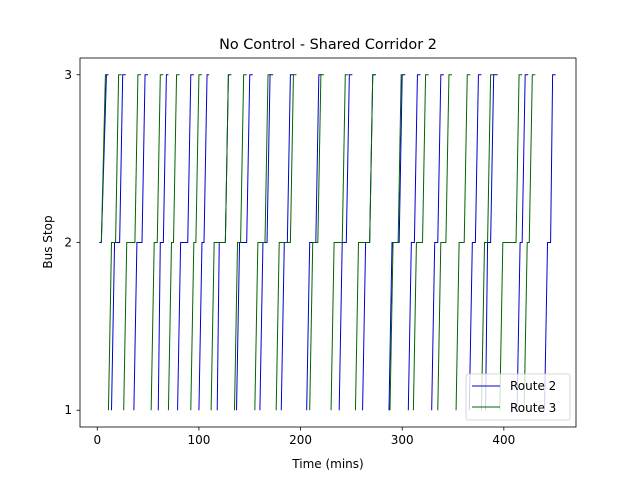  What do you see at coordinates (300, 440) in the screenshot?
I see `x-tick-label: 200` at bounding box center [300, 440].